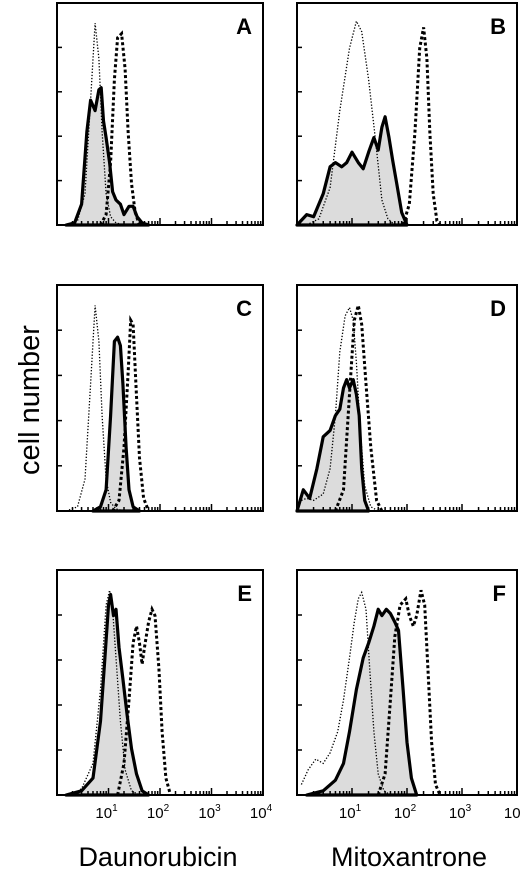 This screenshot has height=879, width=520. I want to click on panel-a: A, so click(160, 114).